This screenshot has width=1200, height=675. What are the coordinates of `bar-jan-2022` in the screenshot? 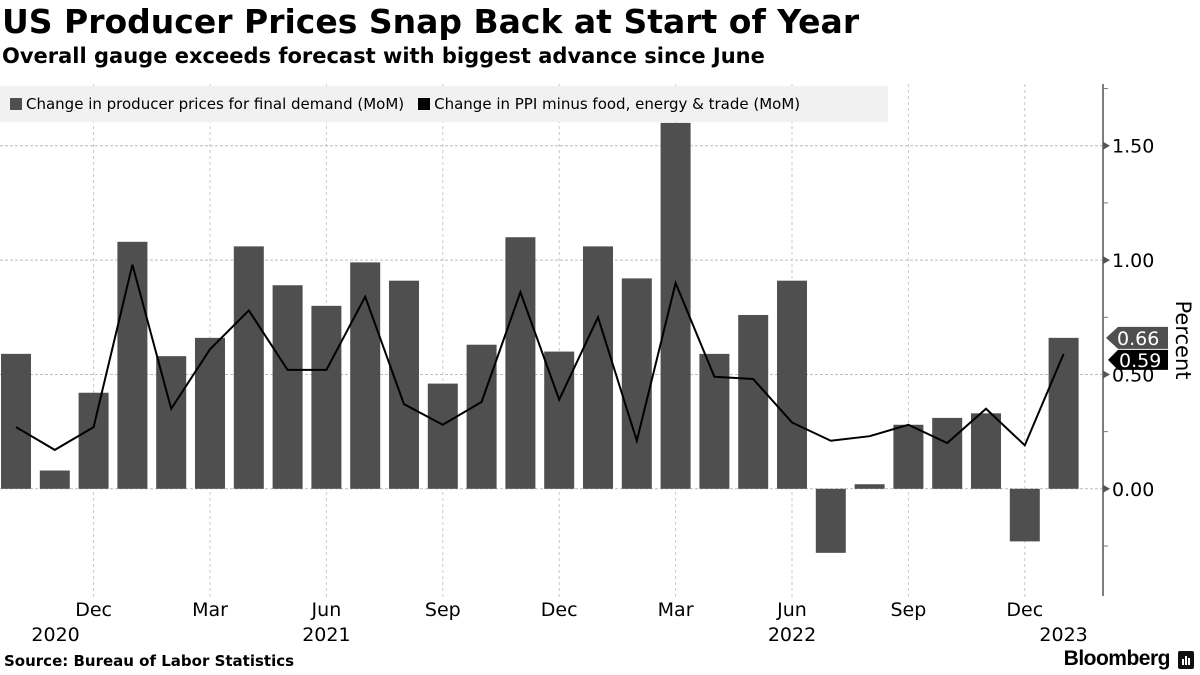 It's located at (598, 367).